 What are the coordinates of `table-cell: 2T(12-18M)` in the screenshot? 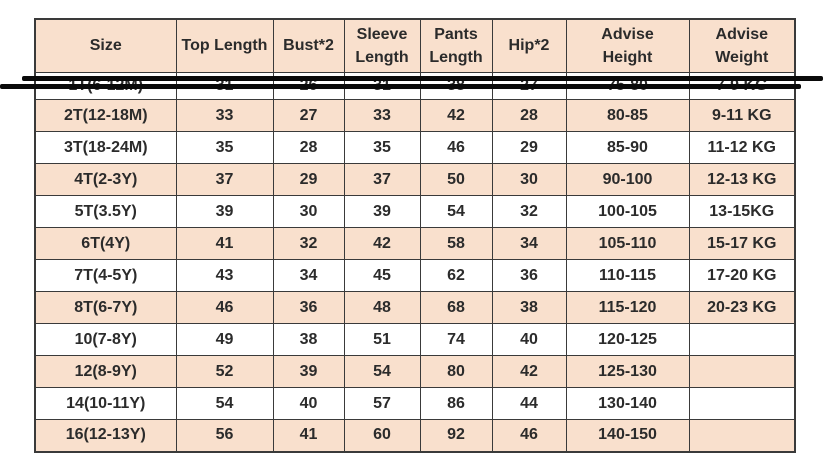 It's located at (105, 115).